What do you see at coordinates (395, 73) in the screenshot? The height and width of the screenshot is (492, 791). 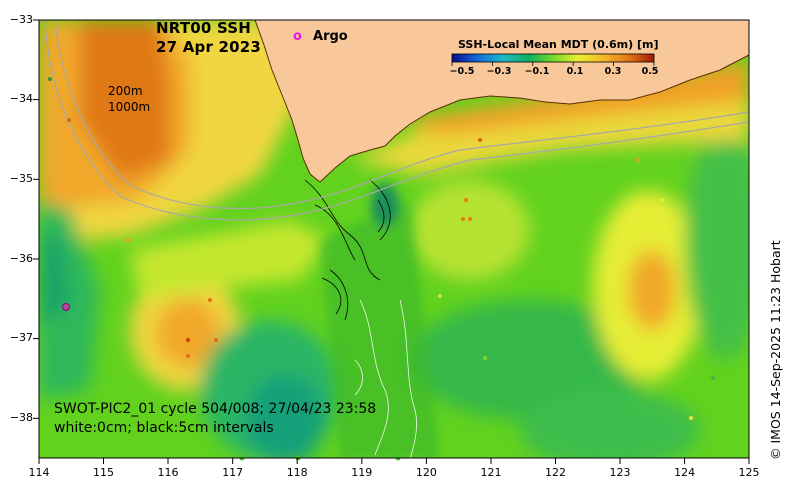 I see `colorbar-tick-labels: −0.5 −0.3 −0.1 0.1 0.3 0.5` at bounding box center [395, 73].